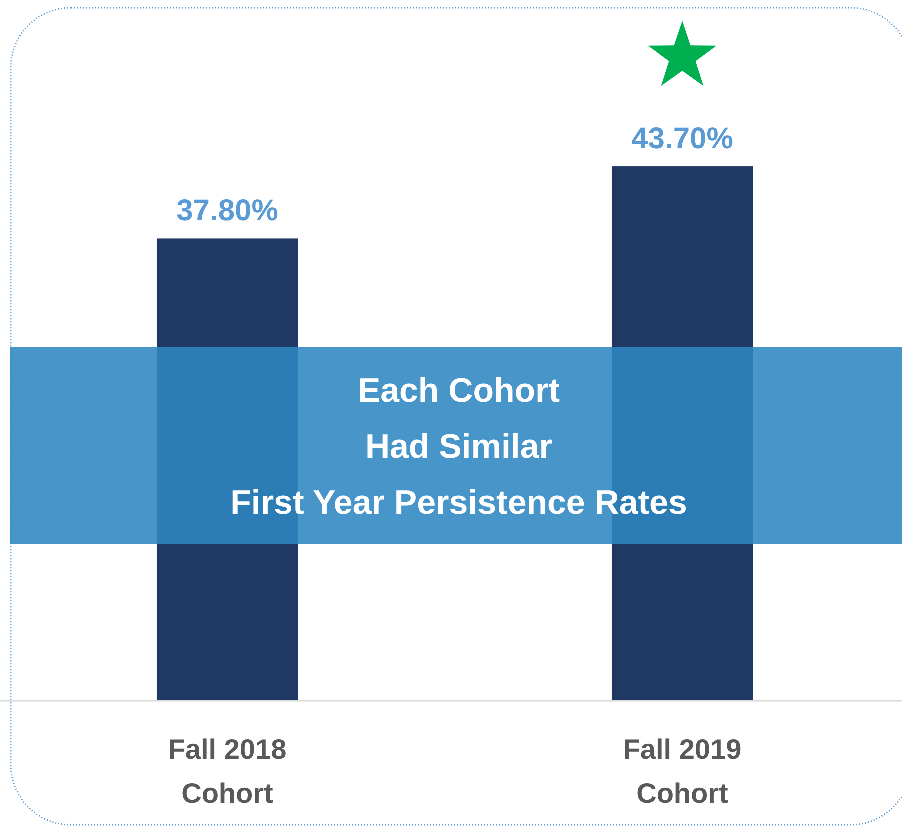 The width and height of the screenshot is (902, 829). Describe the element at coordinates (682, 771) in the screenshot. I see `x-tick-label: Fall 2019 Cohort` at that location.